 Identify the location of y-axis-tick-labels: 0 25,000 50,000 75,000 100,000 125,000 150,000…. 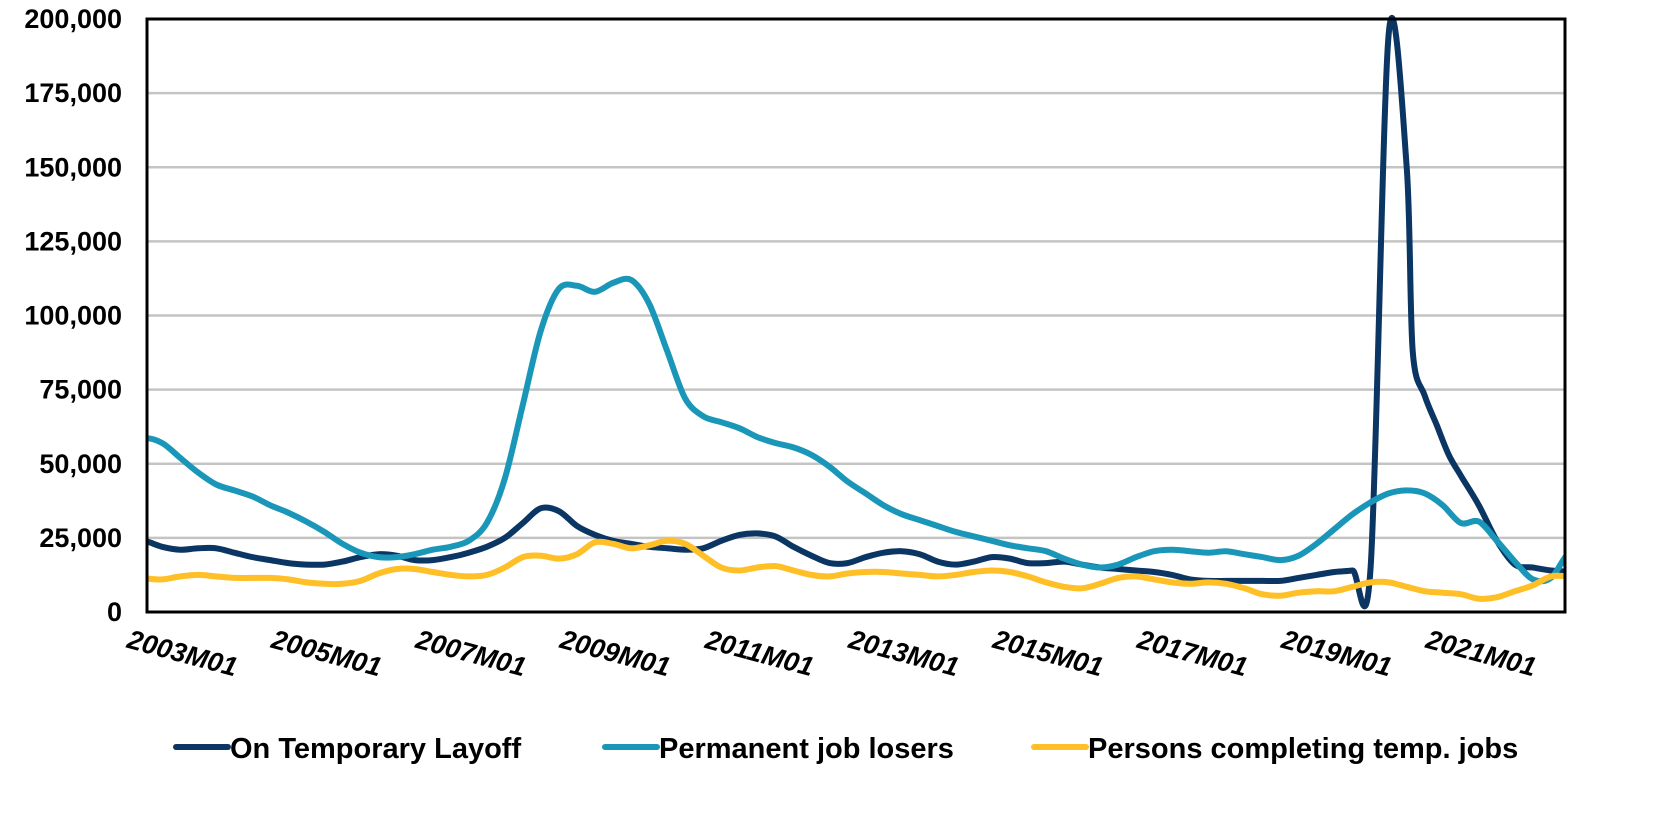
(73, 315).